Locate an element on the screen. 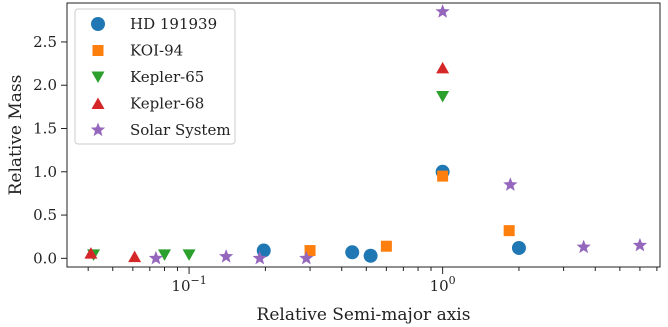  x-tick-label: 10⁻¹ is located at coordinates (188, 284).